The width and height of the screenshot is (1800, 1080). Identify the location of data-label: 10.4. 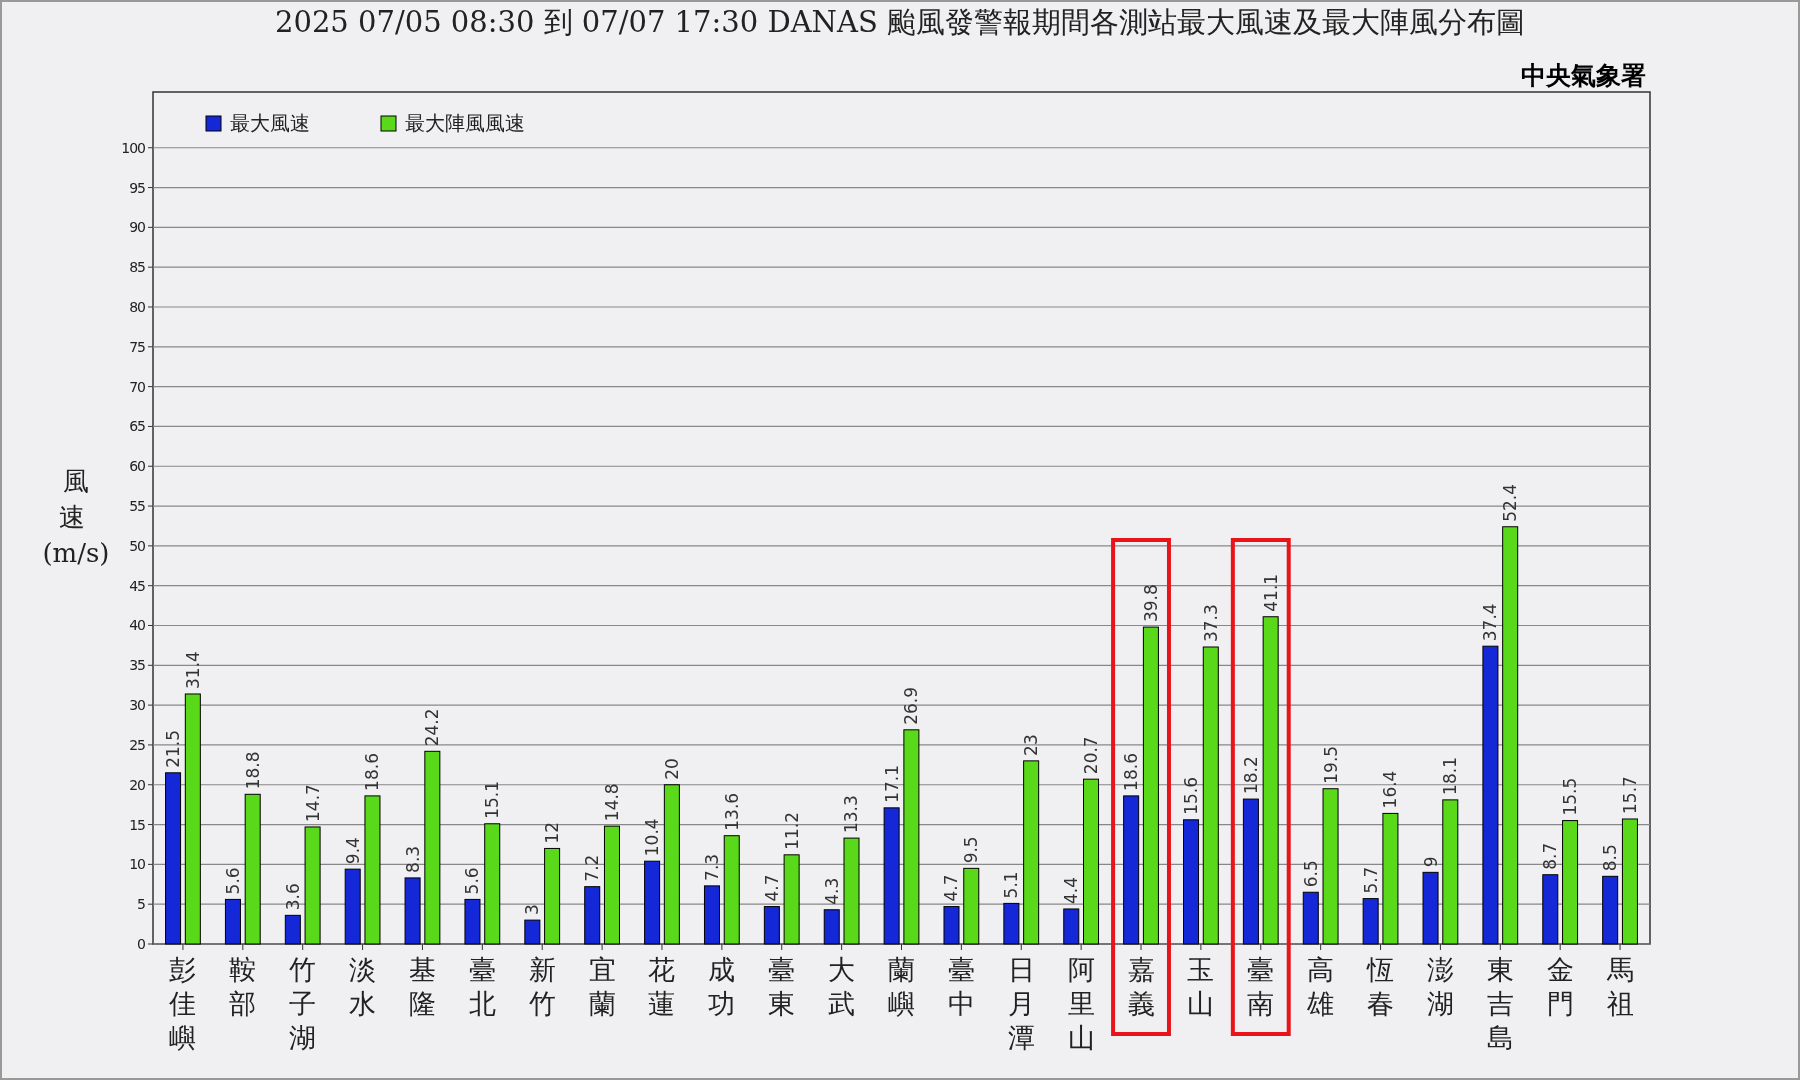
(652, 837).